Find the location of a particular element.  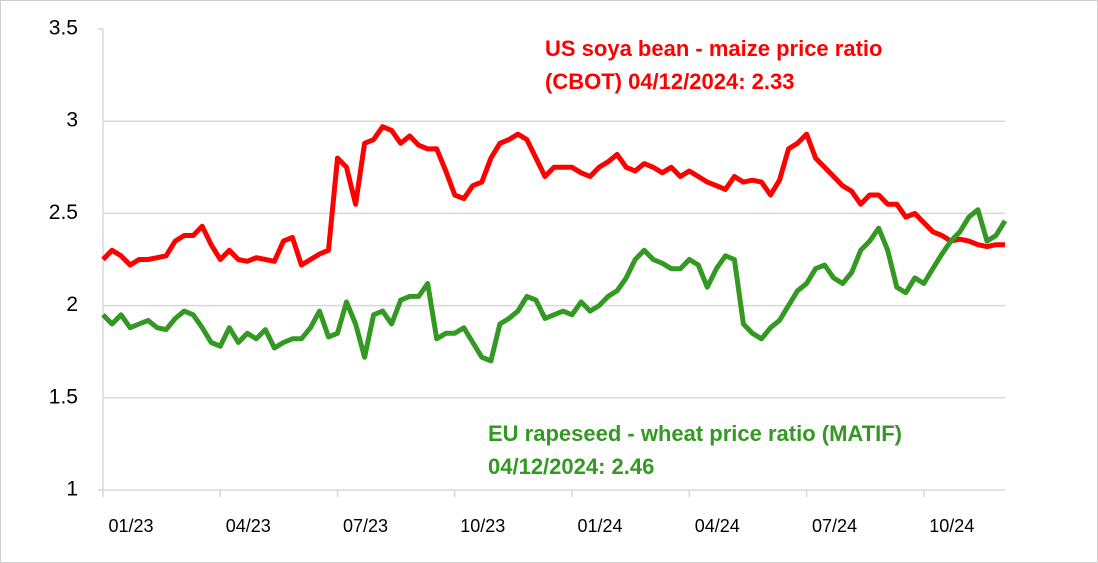

annotation: 04/12/2024: 2.46 is located at coordinates (571, 466).